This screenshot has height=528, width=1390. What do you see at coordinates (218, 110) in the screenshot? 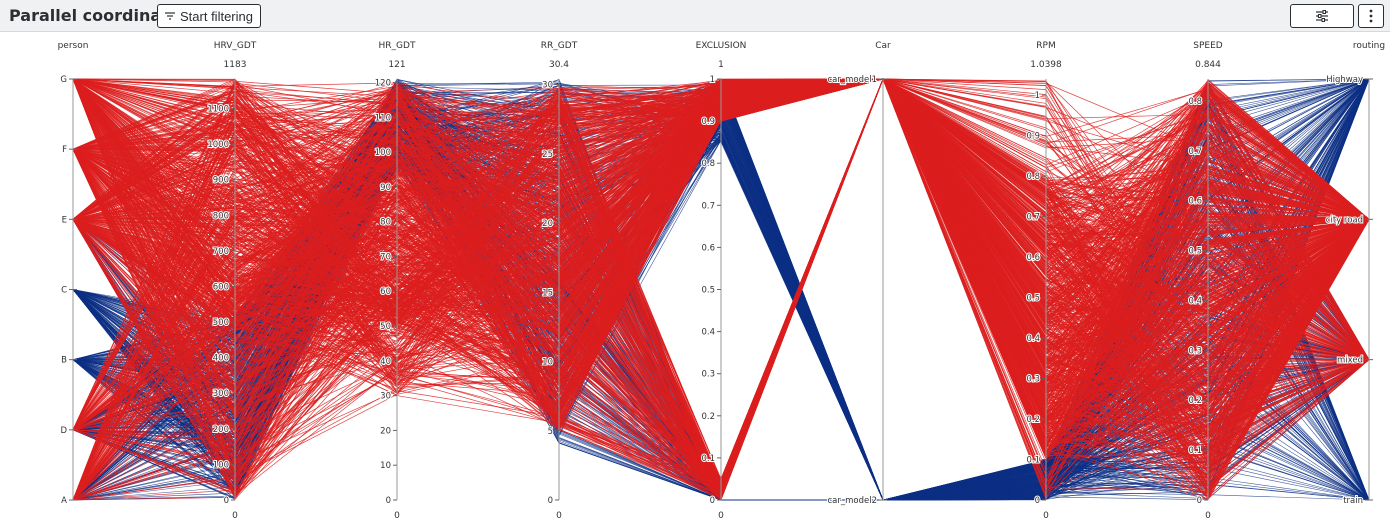
I see `tick-label: 1100` at bounding box center [218, 110].